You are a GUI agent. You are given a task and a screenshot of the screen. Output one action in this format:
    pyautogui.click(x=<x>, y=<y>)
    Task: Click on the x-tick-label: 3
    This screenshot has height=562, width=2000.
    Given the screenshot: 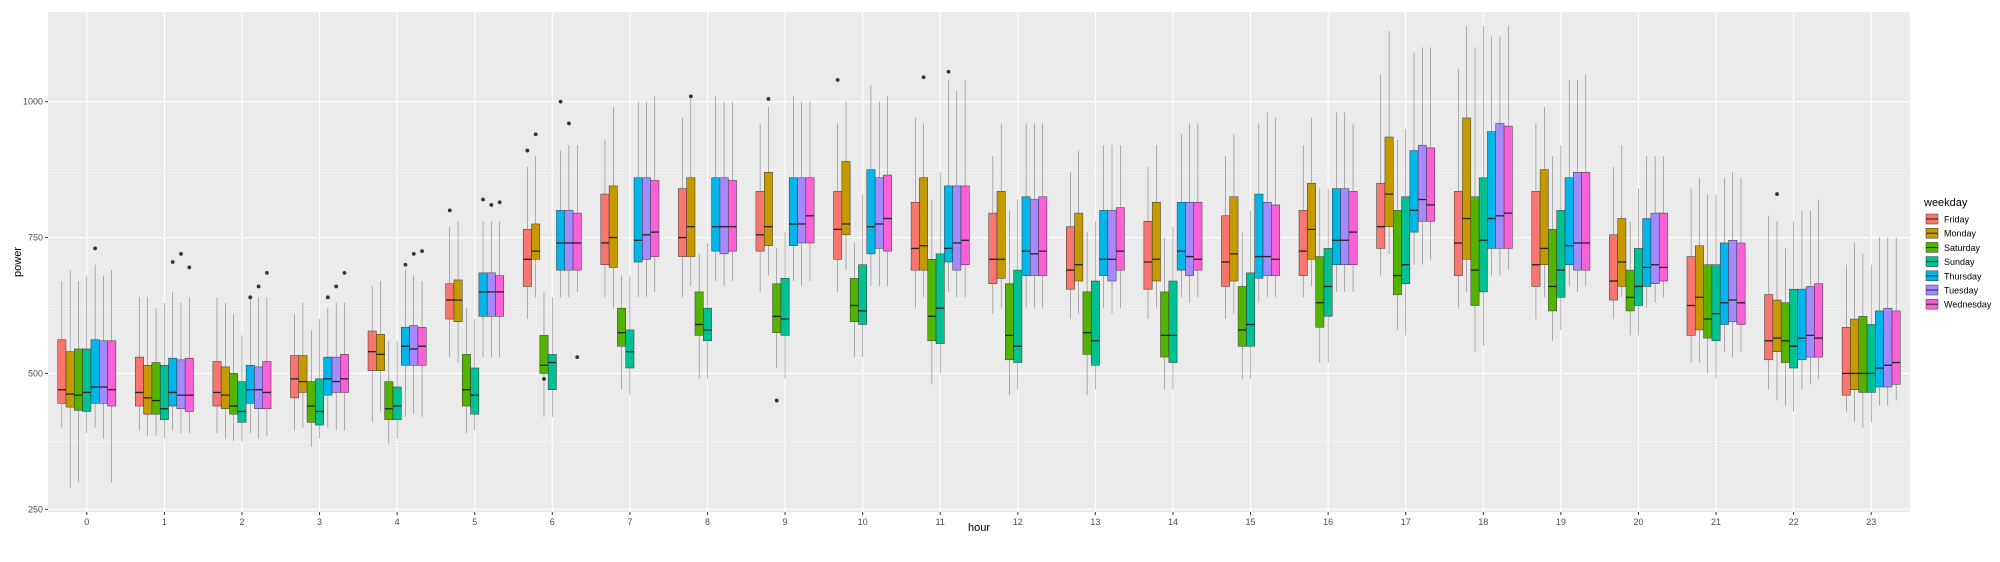 What is the action you would take?
    pyautogui.click(x=319, y=522)
    